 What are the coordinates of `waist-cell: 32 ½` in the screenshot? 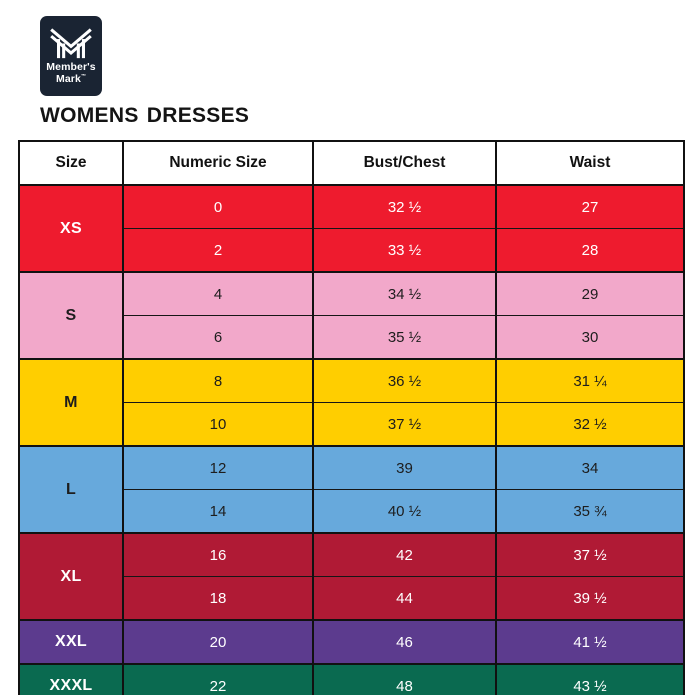 It's located at (590, 424).